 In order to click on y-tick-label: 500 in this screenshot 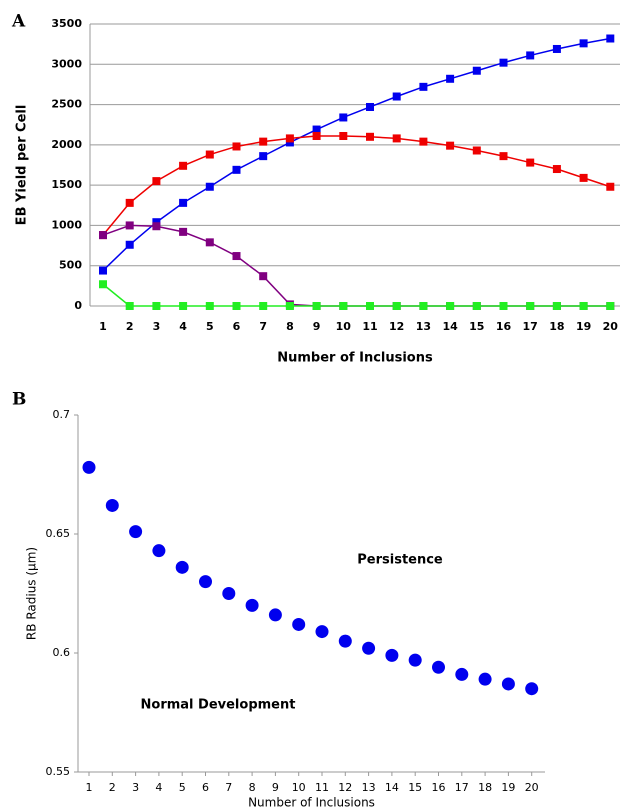, I will do `click(70, 265)`.